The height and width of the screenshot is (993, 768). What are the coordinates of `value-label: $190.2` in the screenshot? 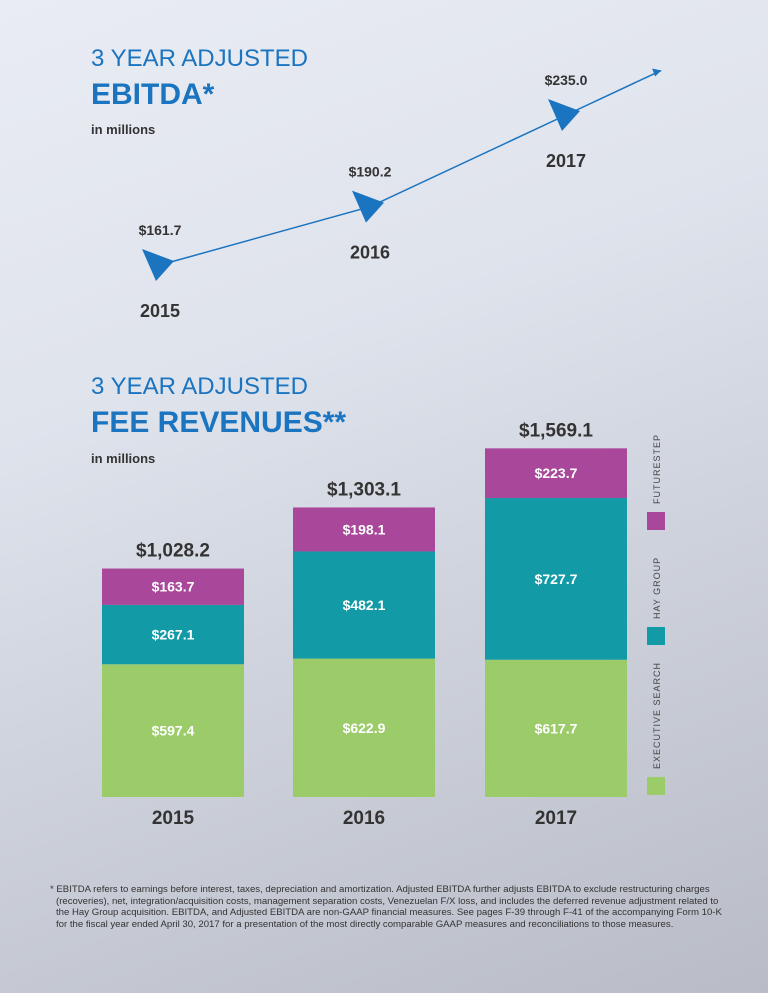 It's located at (370, 172).